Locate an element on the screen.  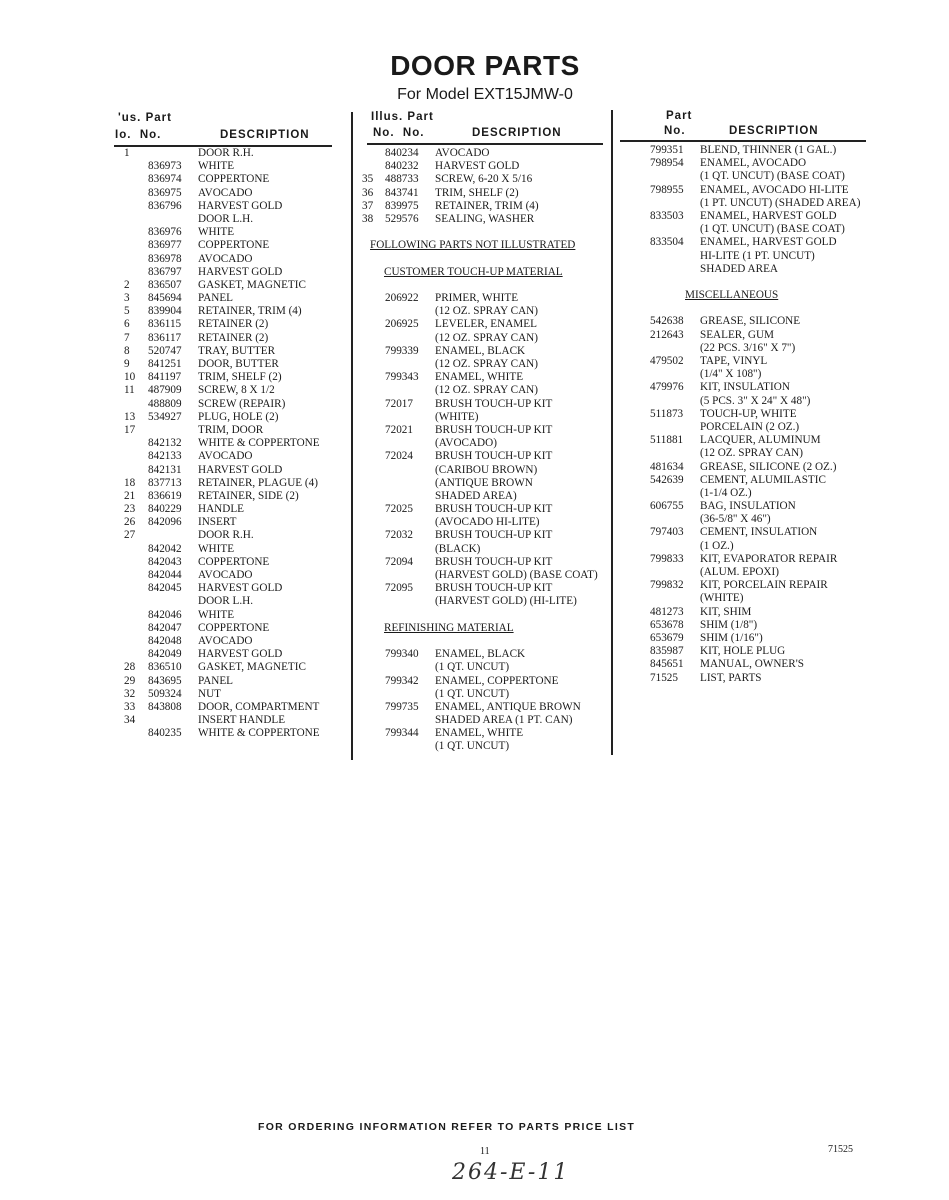
part-description: RETAINER, SIDE (2) is located at coordinates (248, 495).